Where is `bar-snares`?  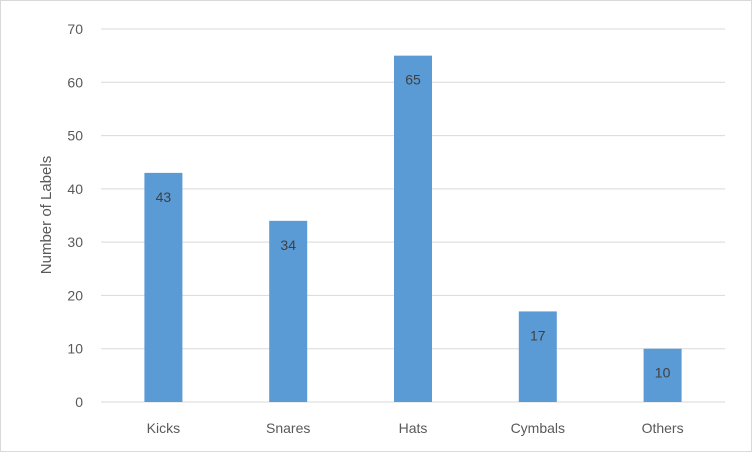 bar-snares is located at coordinates (288, 311).